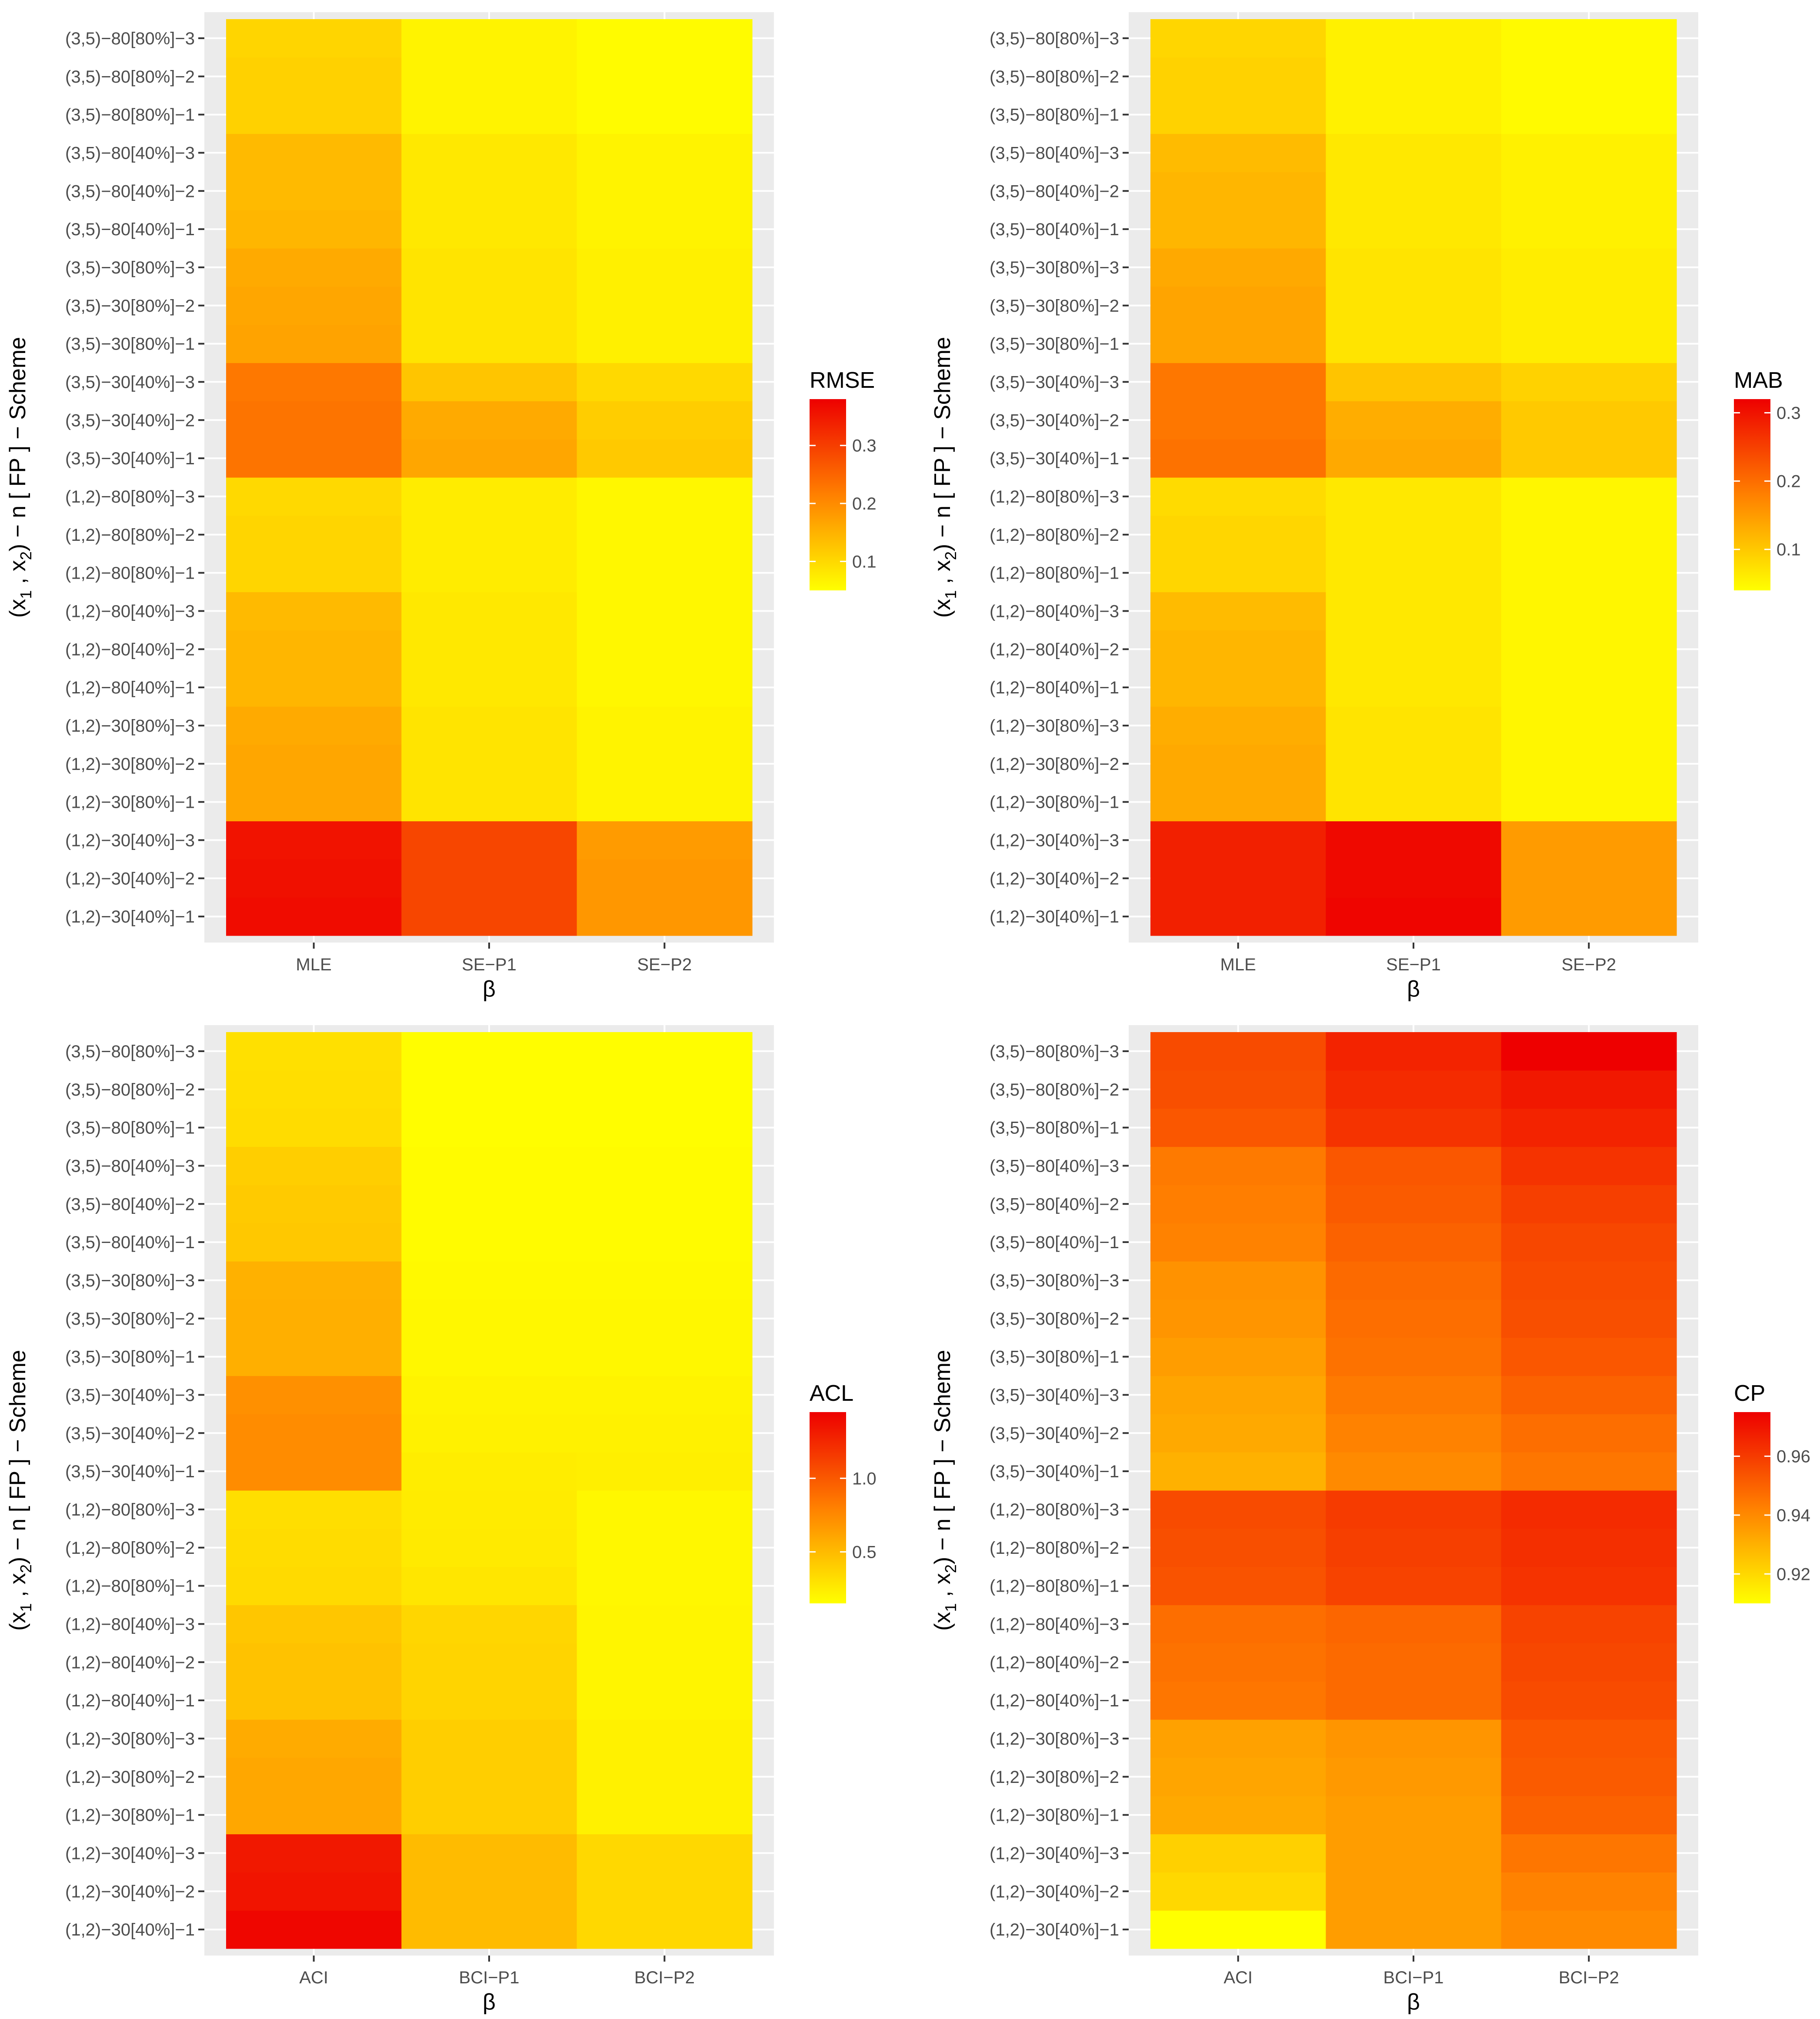 The height and width of the screenshot is (2019, 1820). I want to click on x-tick-label: ACI, so click(1238, 1977).